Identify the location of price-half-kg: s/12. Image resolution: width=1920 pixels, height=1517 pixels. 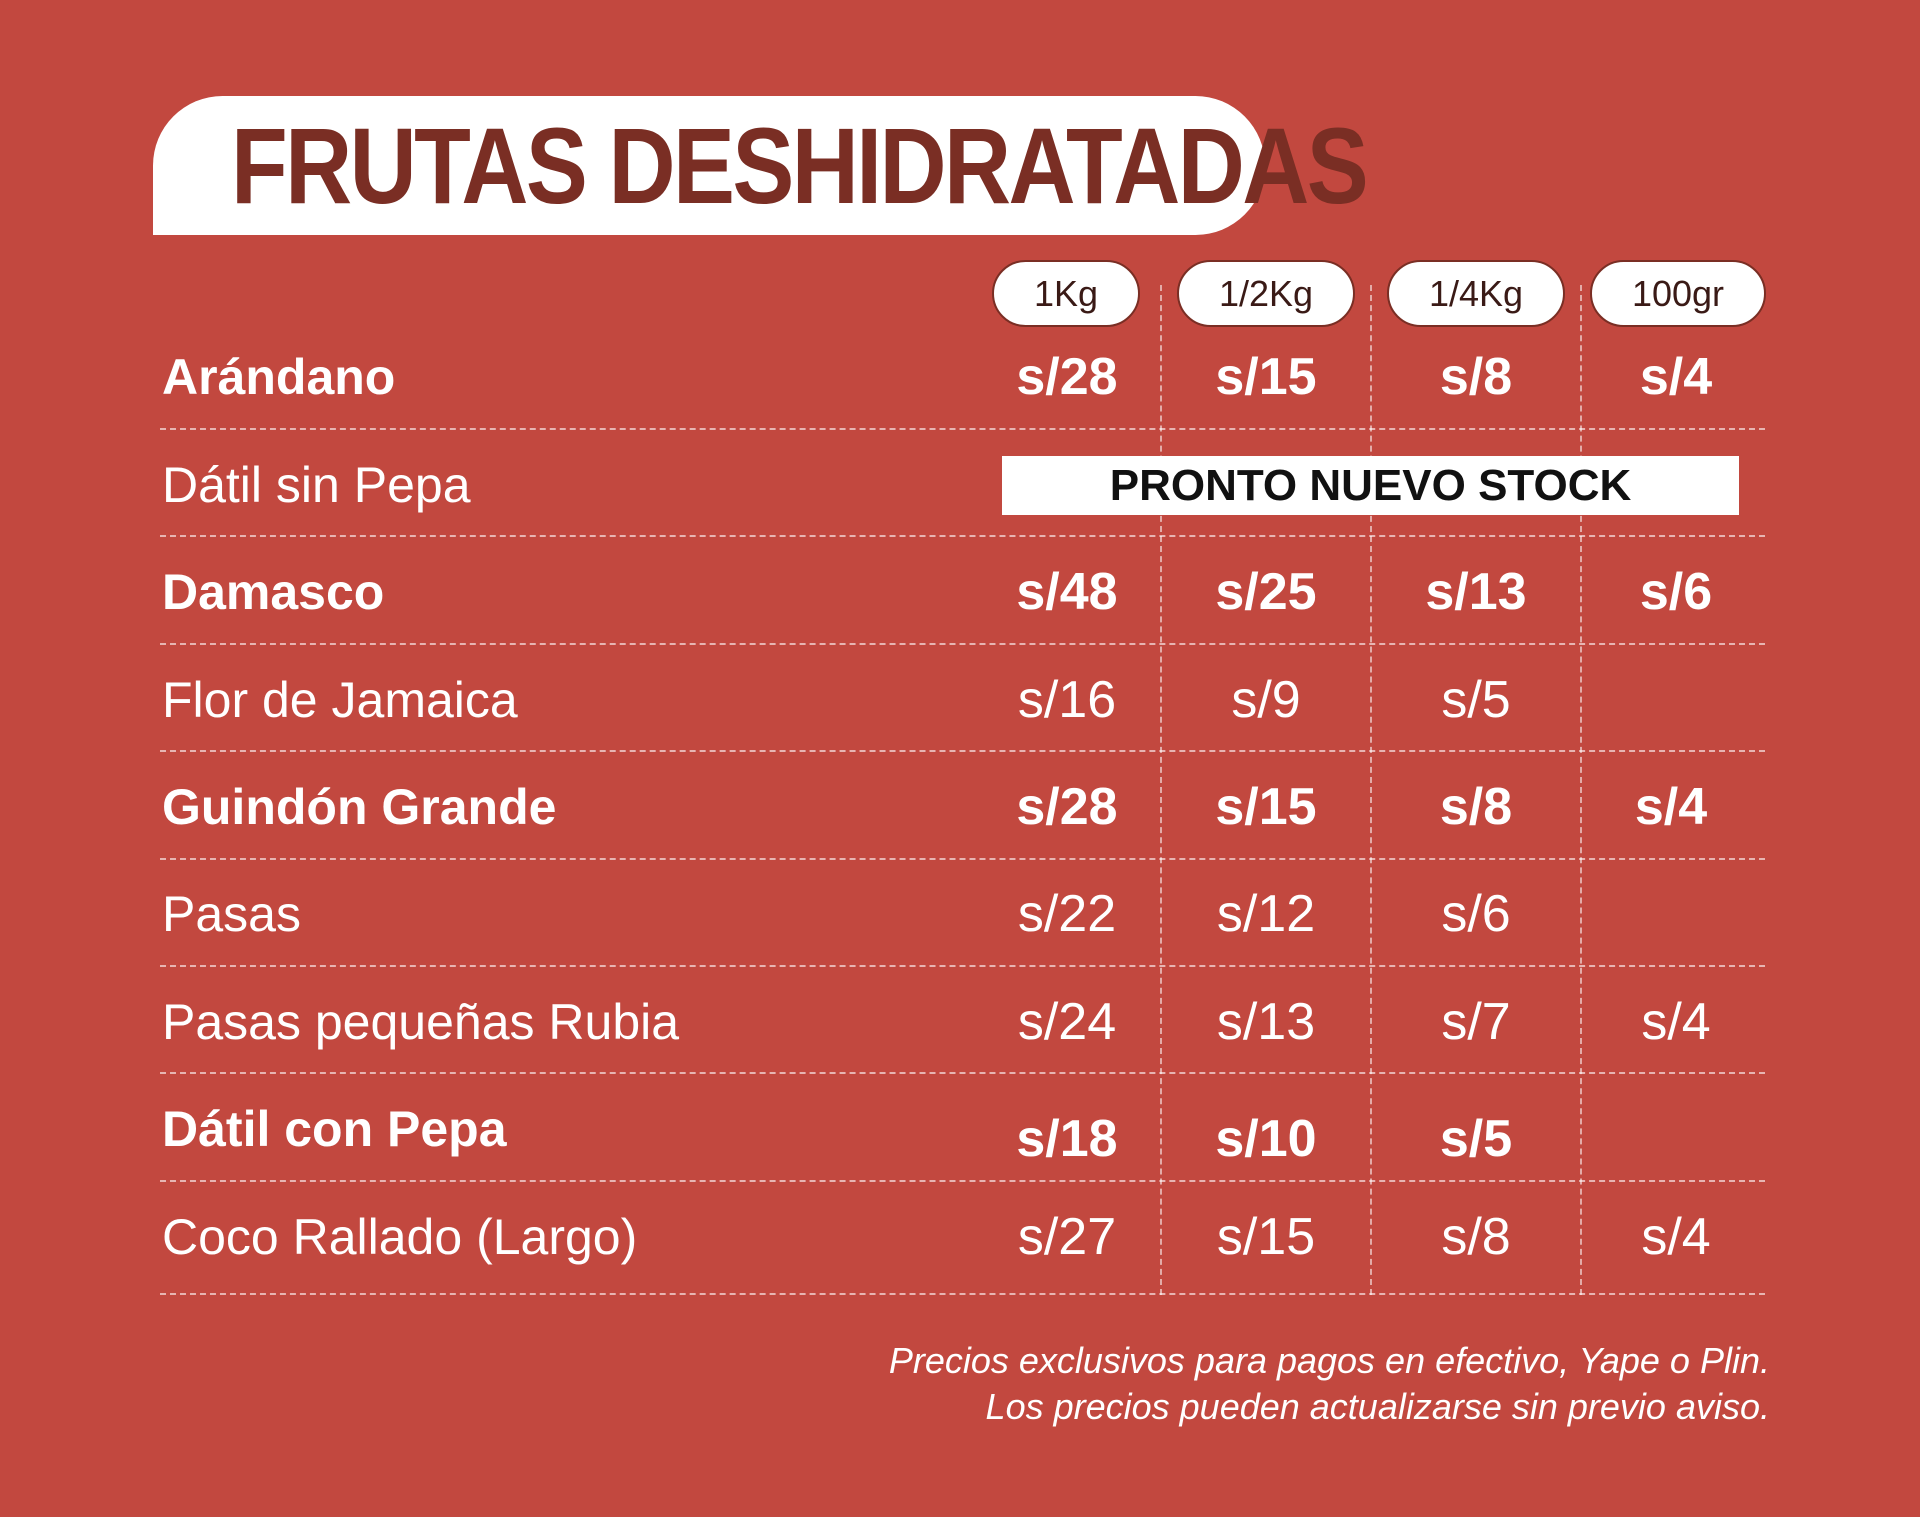
(1266, 913).